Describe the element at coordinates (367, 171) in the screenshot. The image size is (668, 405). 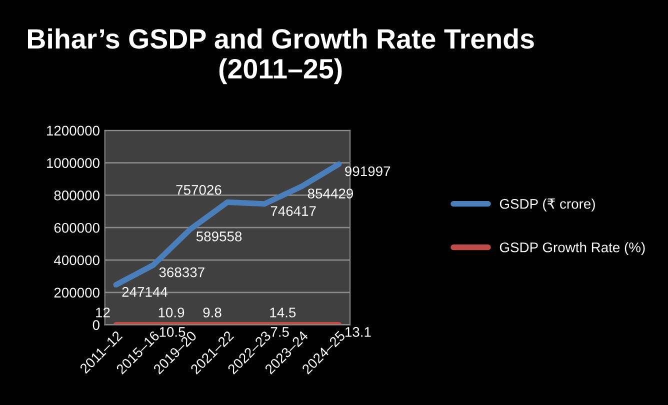
I see `data-label: 991997` at that location.